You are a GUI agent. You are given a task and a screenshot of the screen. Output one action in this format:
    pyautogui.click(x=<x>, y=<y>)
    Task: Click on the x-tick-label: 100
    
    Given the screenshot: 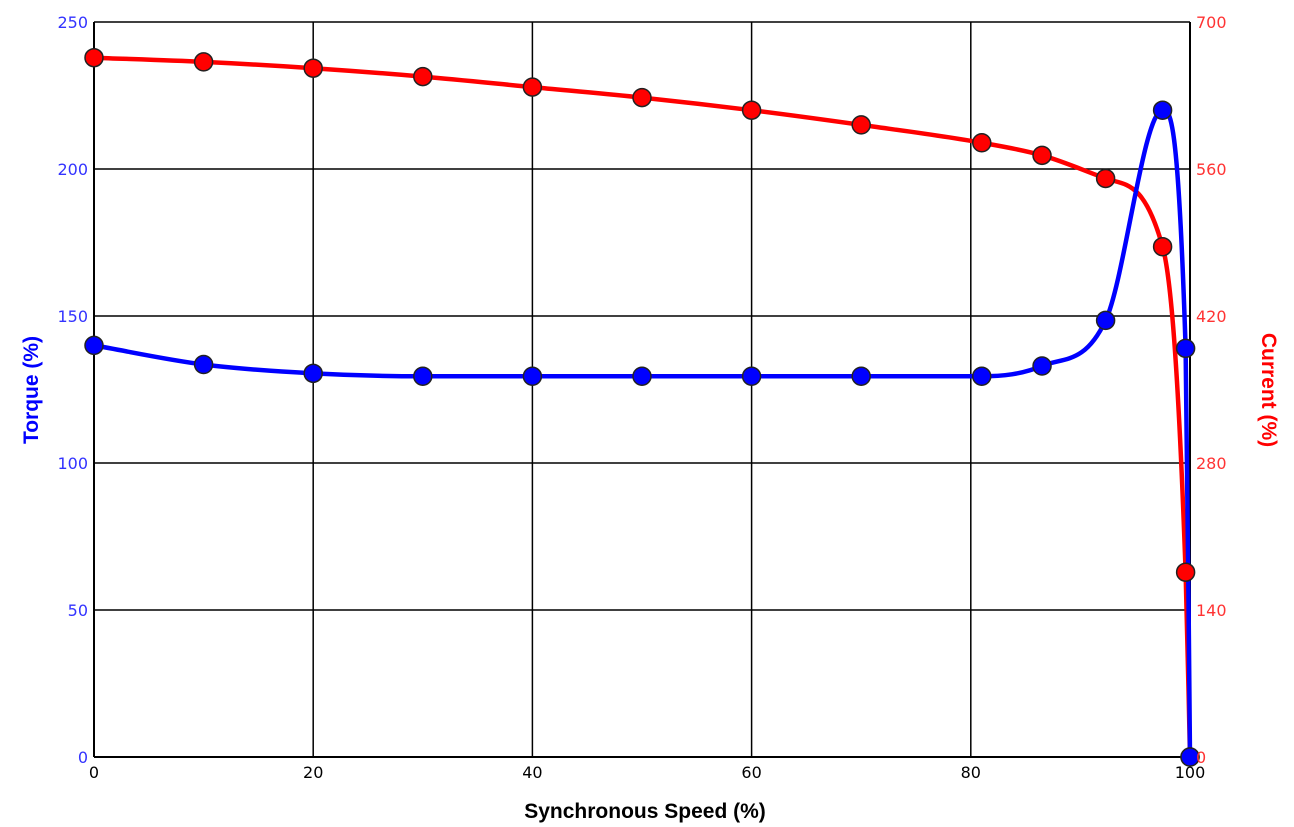 What is the action you would take?
    pyautogui.click(x=1190, y=772)
    